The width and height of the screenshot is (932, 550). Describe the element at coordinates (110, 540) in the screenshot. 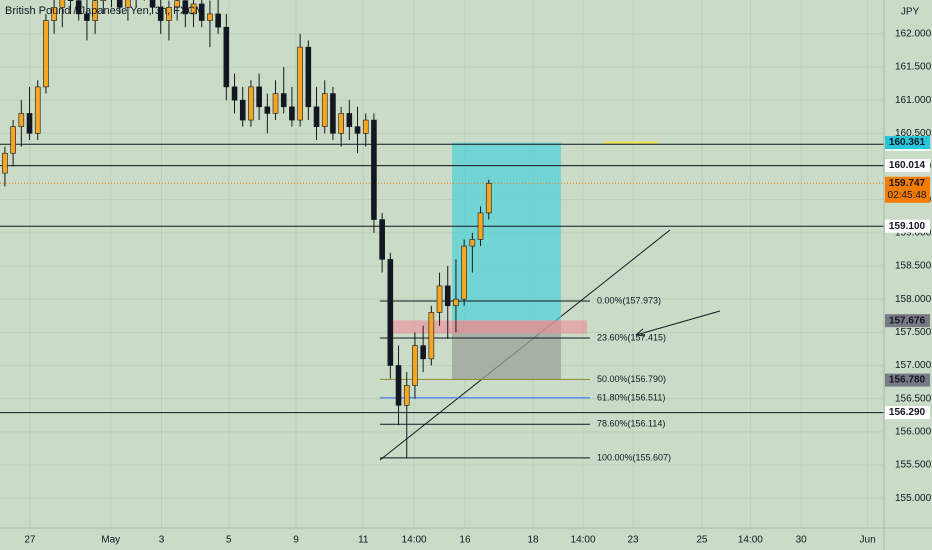

I see `x-tick-label: May` at that location.